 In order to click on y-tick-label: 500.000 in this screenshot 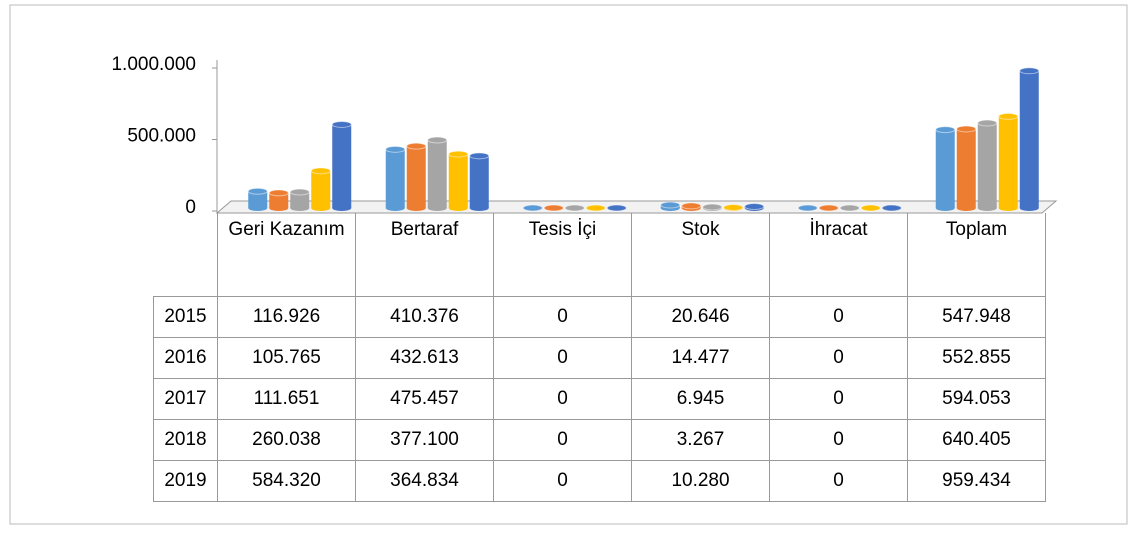, I will do `click(161, 136)`.